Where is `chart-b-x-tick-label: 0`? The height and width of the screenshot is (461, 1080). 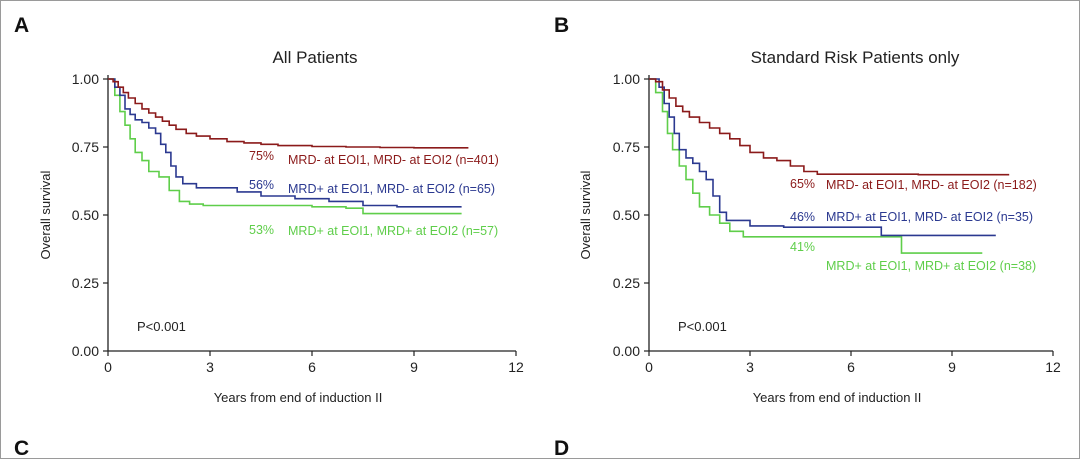
chart-b-x-tick-label: 0 is located at coordinates (649, 367).